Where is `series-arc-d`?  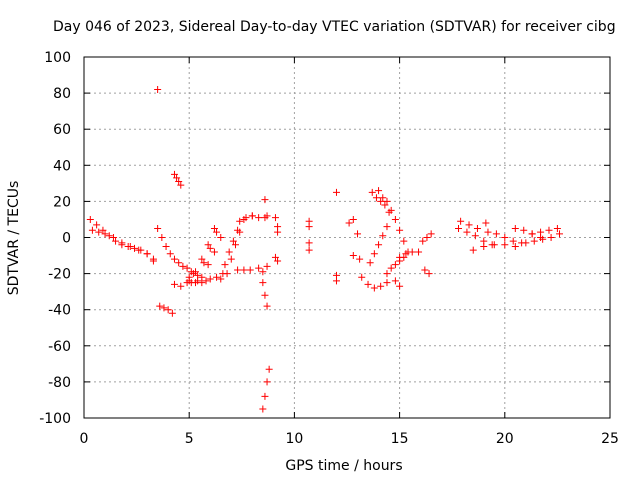 series-arc-d is located at coordinates (166, 309).